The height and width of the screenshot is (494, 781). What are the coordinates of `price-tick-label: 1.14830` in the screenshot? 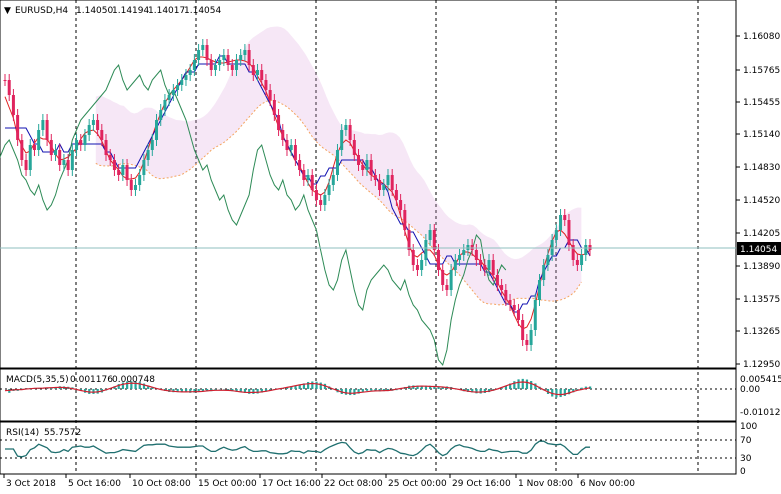 It's located at (761, 168).